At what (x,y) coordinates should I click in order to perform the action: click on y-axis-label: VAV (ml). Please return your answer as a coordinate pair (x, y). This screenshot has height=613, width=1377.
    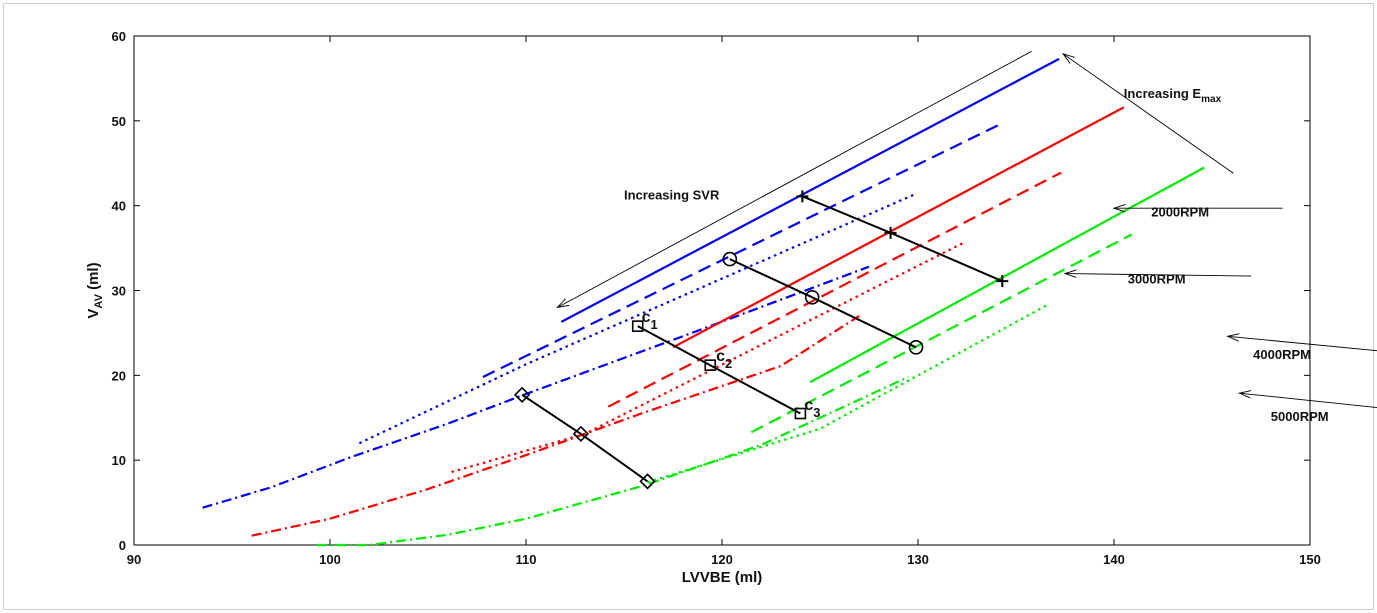
    Looking at the image, I should click on (95, 290).